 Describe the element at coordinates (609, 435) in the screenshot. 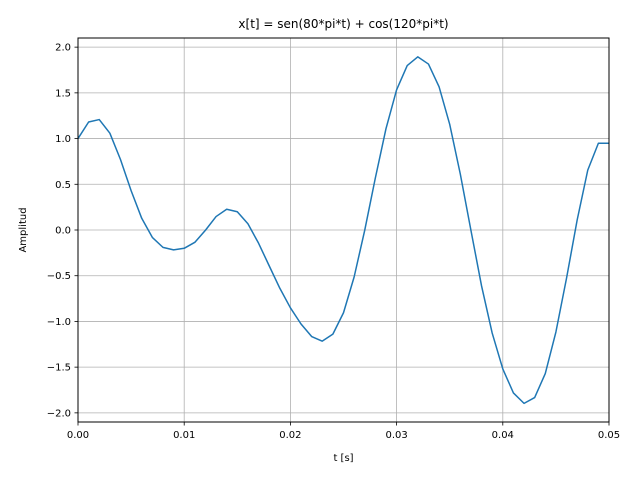

I see `x-tick-label: 0.05` at that location.